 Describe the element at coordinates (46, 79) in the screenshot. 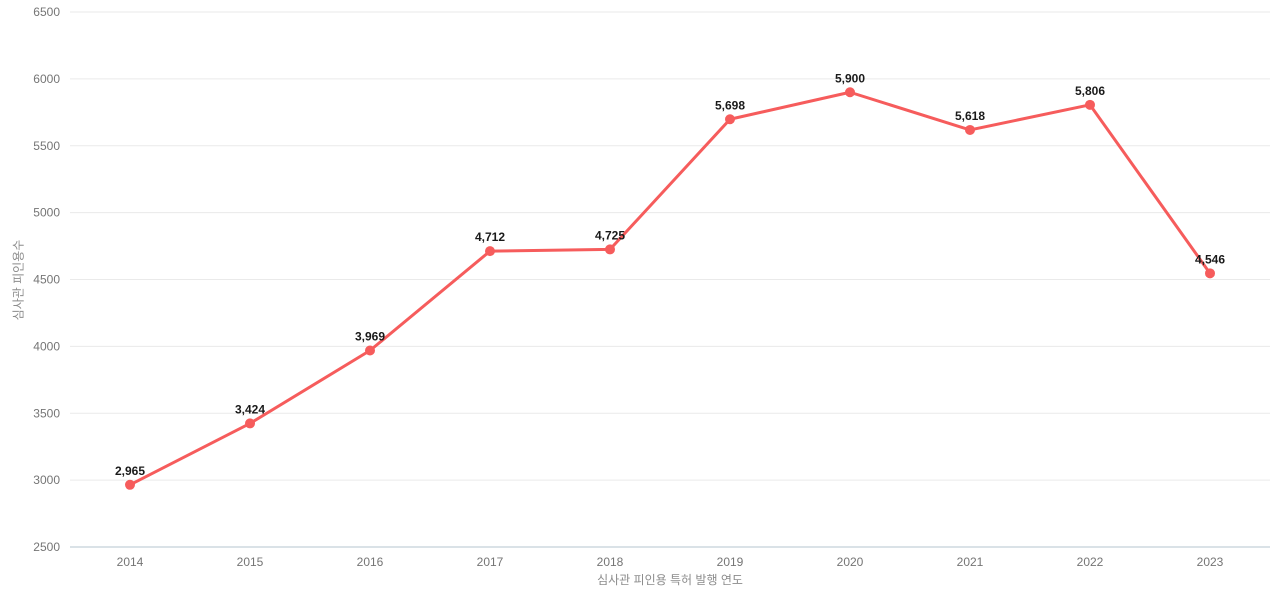

I see `y-tick-label: 6000` at that location.